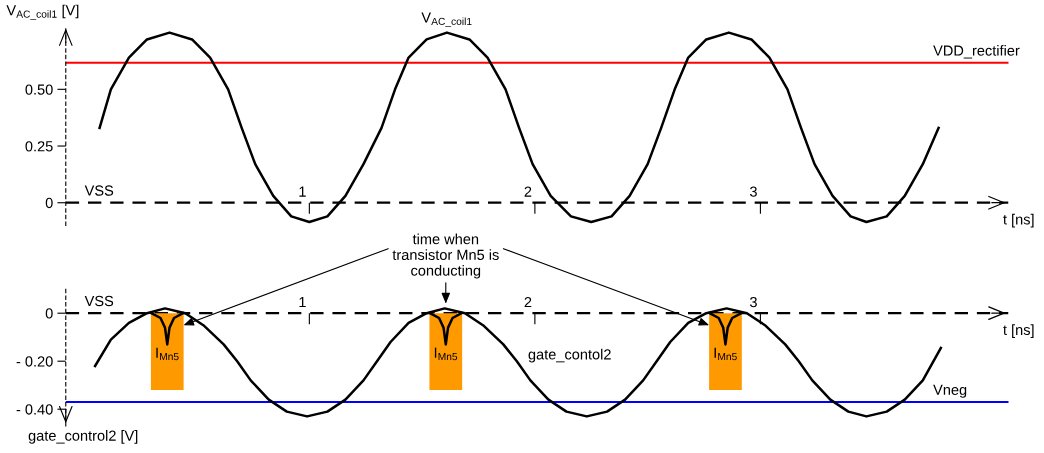 The image size is (1044, 453). I want to click on ref-line-label: Vneg, so click(950, 391).